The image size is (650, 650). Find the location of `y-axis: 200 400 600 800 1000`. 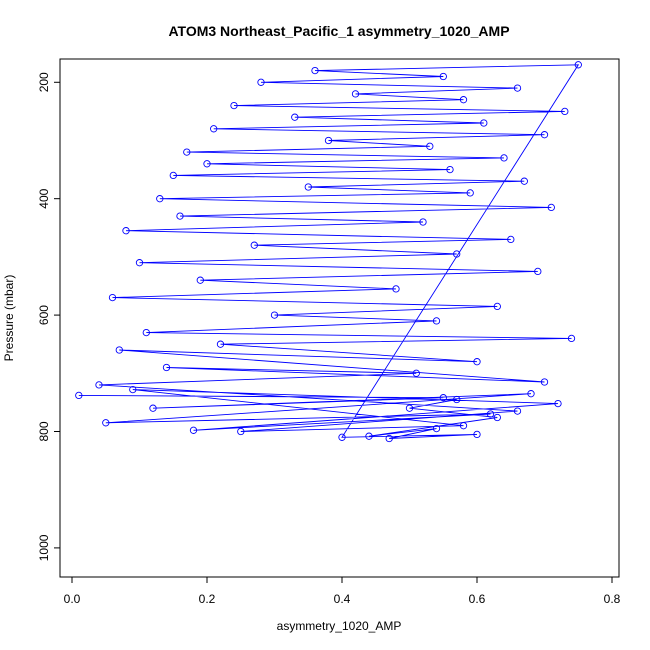

y-axis: 200 400 600 800 1000 is located at coordinates (48, 316).